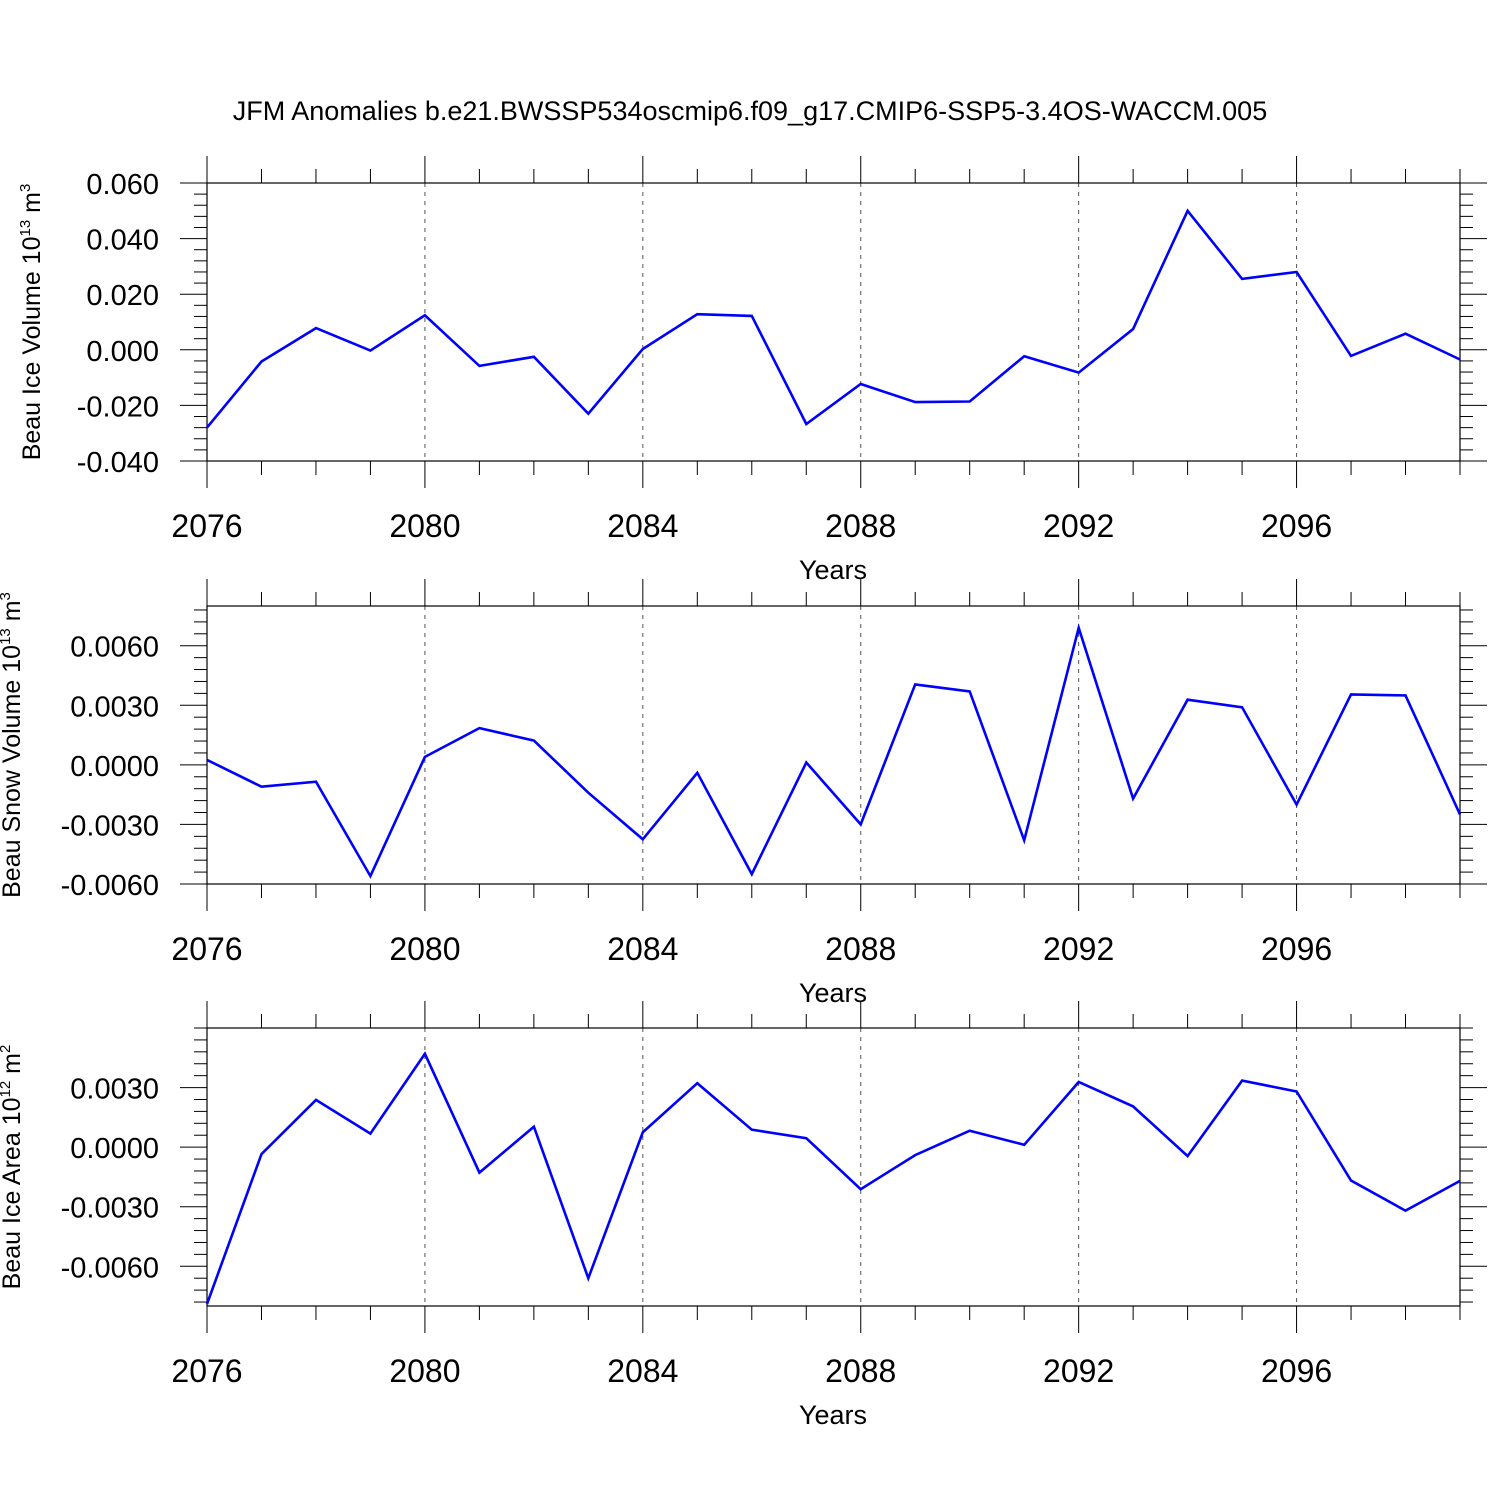 This screenshot has height=1500, width=1500. What do you see at coordinates (122, 352) in the screenshot?
I see `y-tick-label: 0.000` at bounding box center [122, 352].